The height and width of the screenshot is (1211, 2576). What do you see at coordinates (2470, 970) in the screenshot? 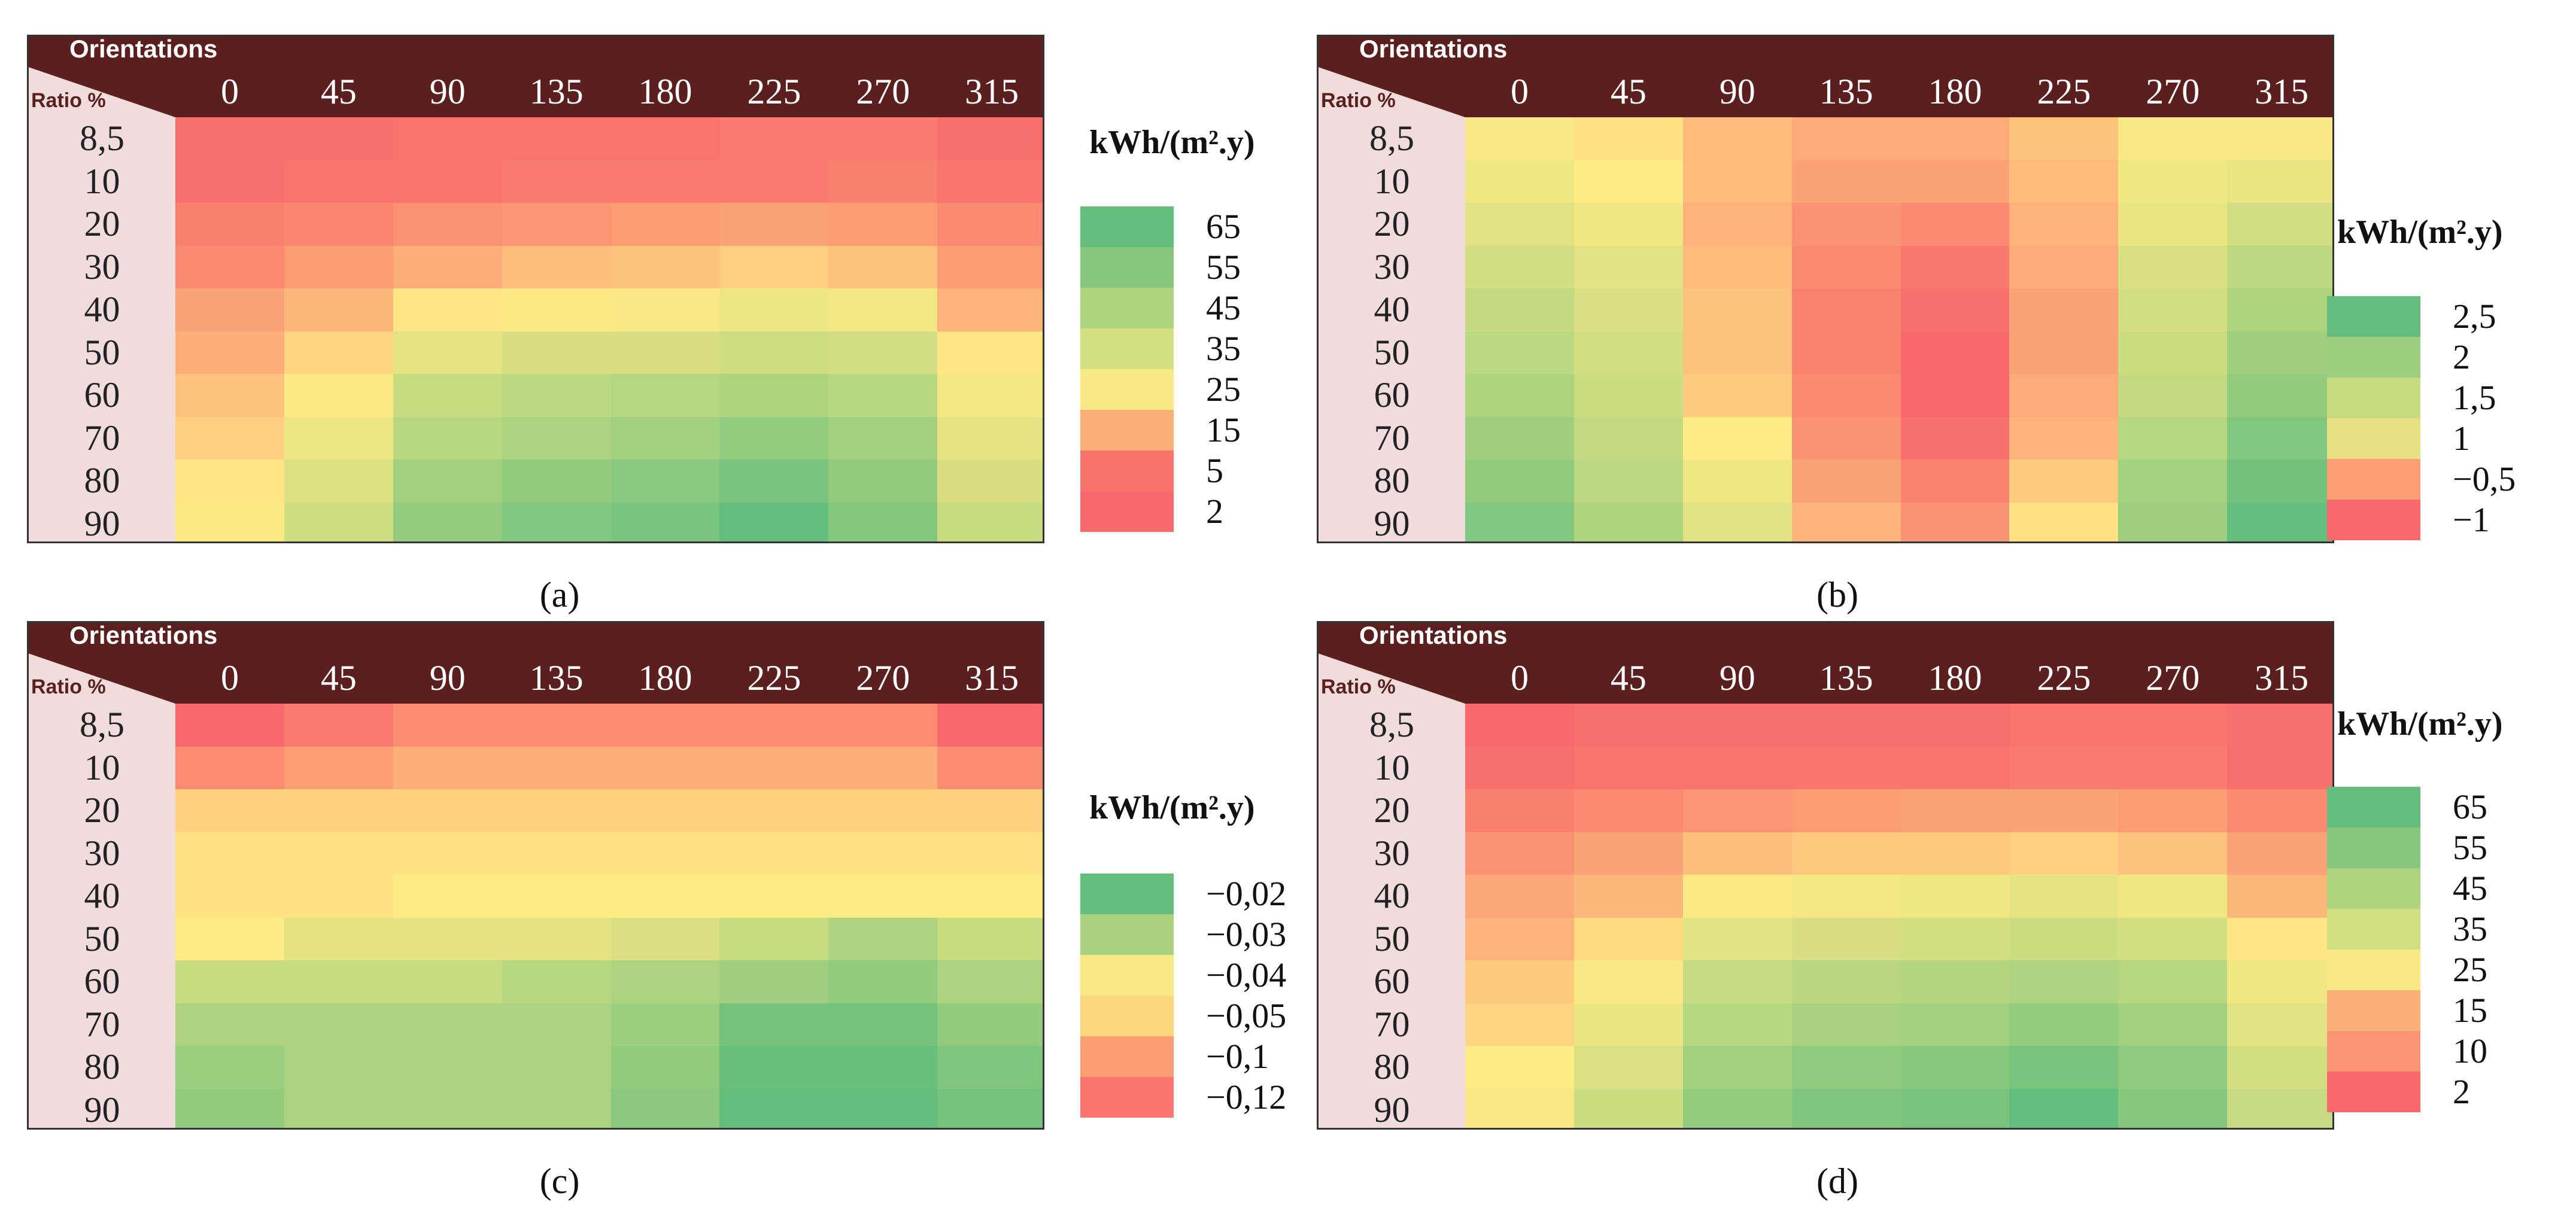
I see `legend-label: 25` at bounding box center [2470, 970].